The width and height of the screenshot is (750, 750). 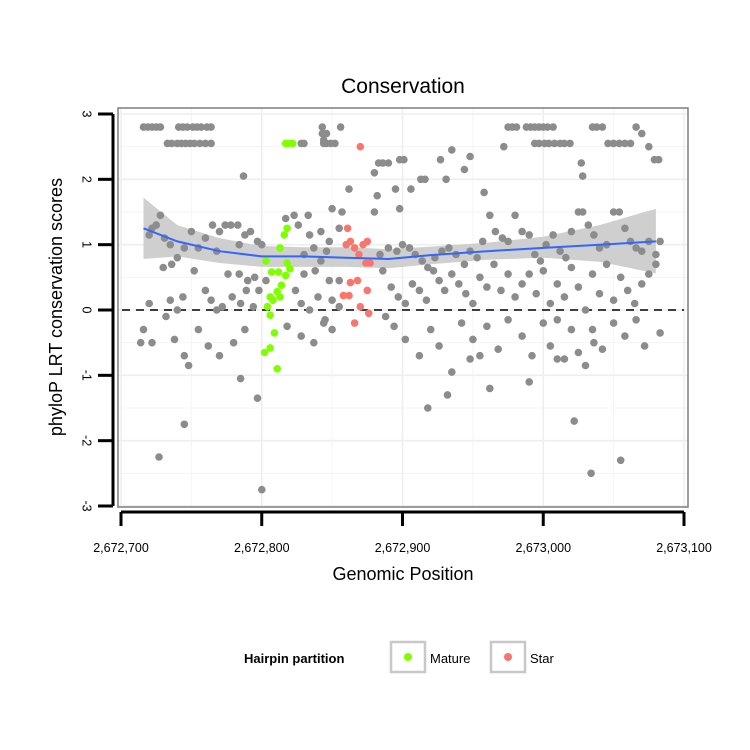 What do you see at coordinates (278, 256) in the screenshot?
I see `points-mature` at bounding box center [278, 256].